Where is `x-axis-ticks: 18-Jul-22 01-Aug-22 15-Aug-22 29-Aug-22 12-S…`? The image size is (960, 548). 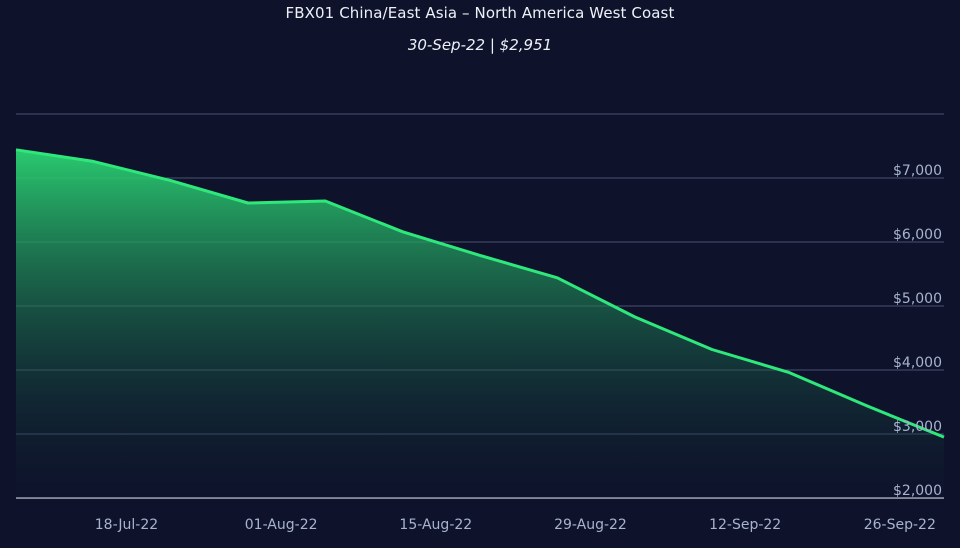
x-axis-ticks: 18-Jul-22 01-Aug-22 15-Aug-22 29-Aug-22 12-S… is located at coordinates (515, 525).